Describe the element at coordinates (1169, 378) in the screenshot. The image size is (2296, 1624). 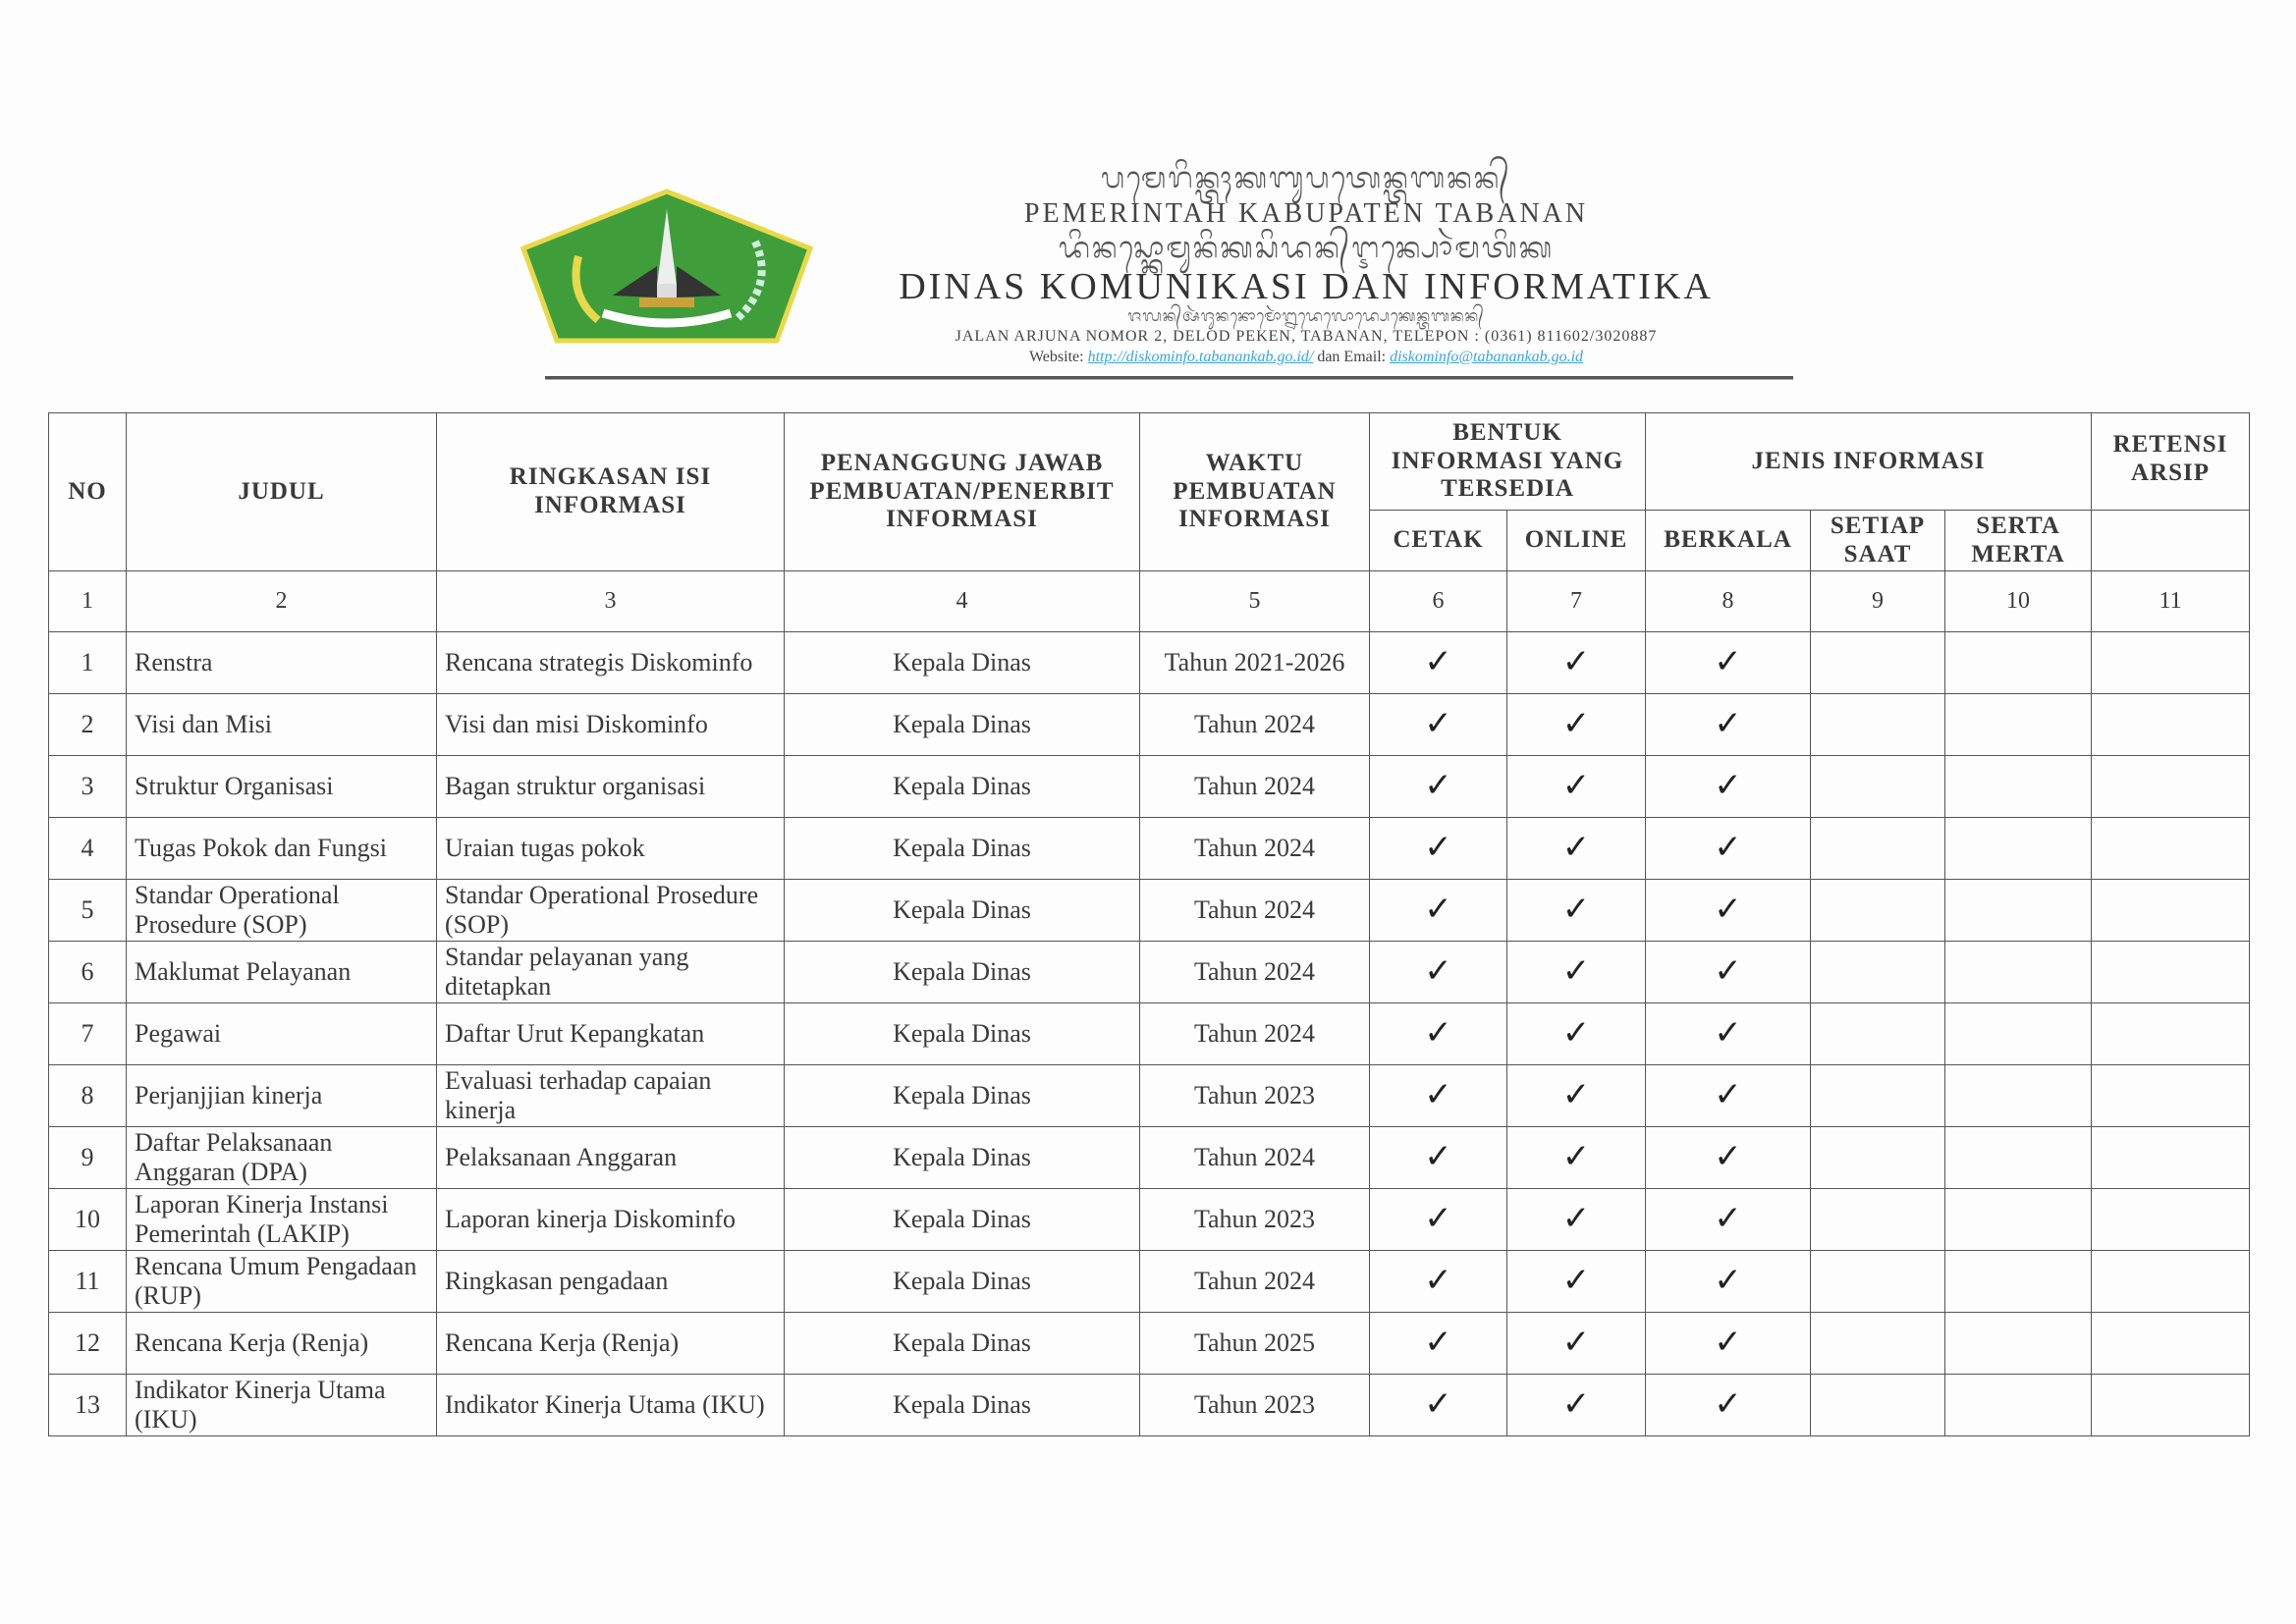
I see `letterhead-divider` at that location.